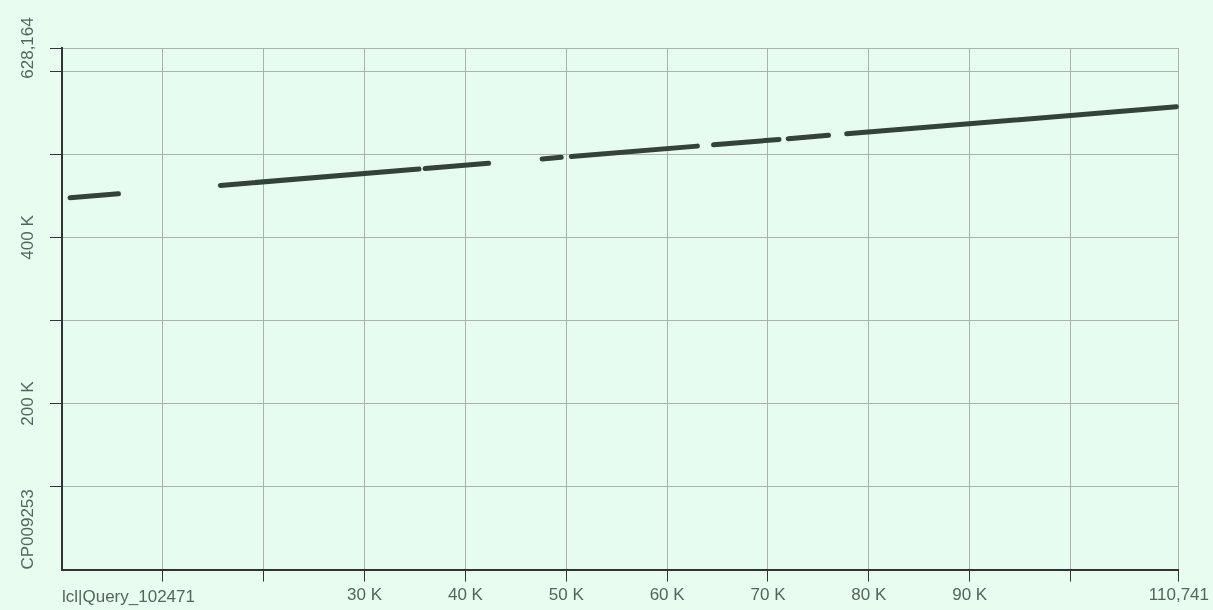  Describe the element at coordinates (27, 237) in the screenshot. I see `y-tick-label: 400 K` at that location.